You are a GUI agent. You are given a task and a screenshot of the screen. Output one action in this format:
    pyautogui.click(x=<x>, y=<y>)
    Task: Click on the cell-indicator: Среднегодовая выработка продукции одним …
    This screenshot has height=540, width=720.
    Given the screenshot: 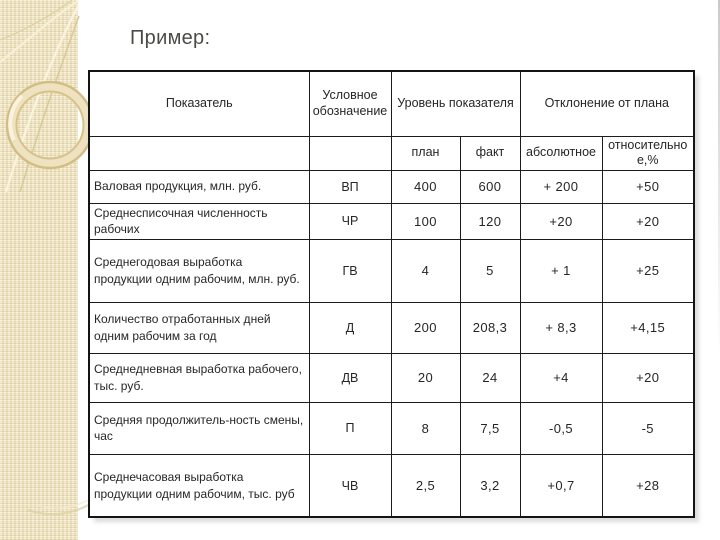 What is the action you would take?
    pyautogui.click(x=199, y=270)
    